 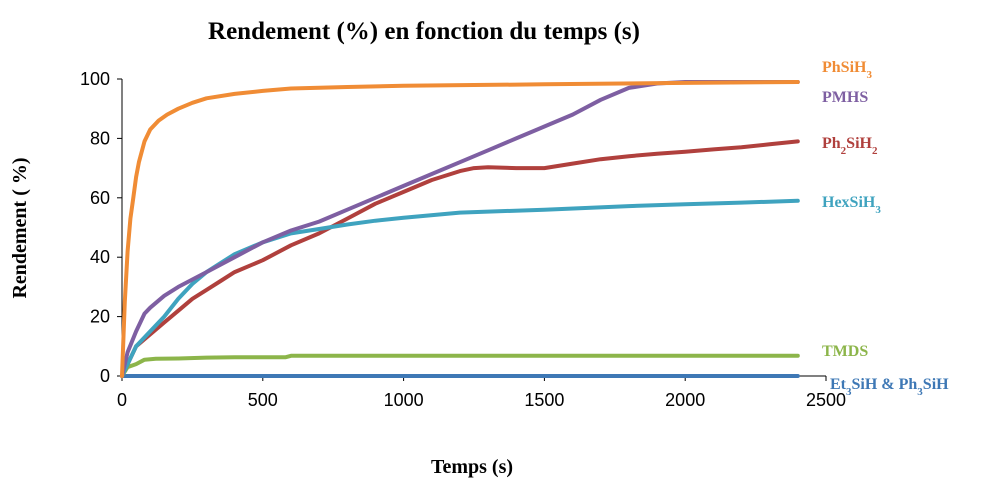 What do you see at coordinates (100, 198) in the screenshot?
I see `y-tick-label: 60` at bounding box center [100, 198].